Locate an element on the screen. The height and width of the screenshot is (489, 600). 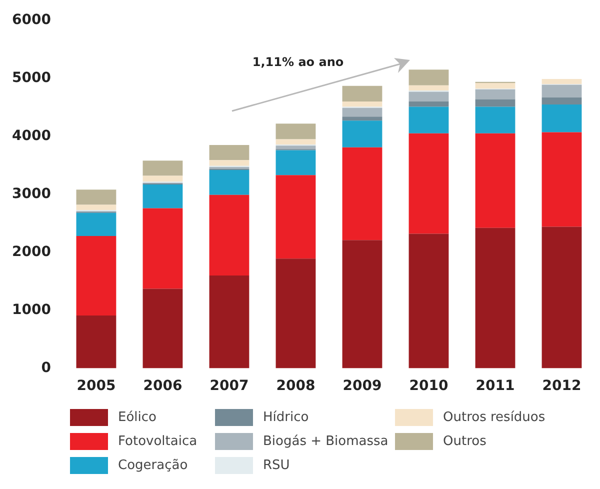
x-tick-label: 2009 is located at coordinates (362, 386).